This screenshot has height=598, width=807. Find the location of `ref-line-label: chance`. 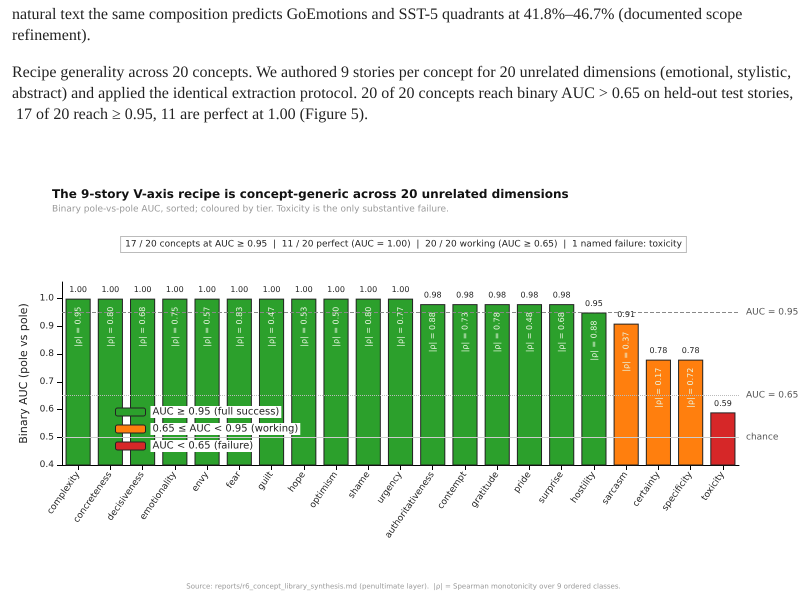

ref-line-label: chance is located at coordinates (762, 437).